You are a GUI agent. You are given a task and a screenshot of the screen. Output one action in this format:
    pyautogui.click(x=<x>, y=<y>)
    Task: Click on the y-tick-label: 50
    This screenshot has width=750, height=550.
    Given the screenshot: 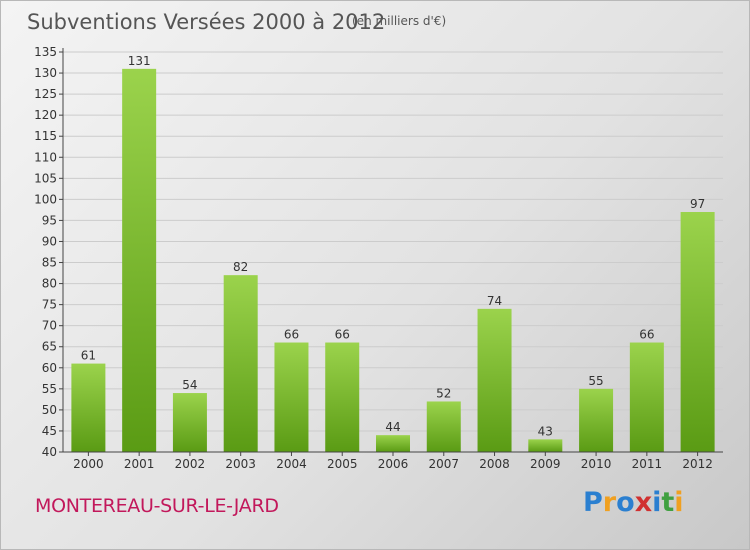 What is the action you would take?
    pyautogui.click(x=49, y=410)
    